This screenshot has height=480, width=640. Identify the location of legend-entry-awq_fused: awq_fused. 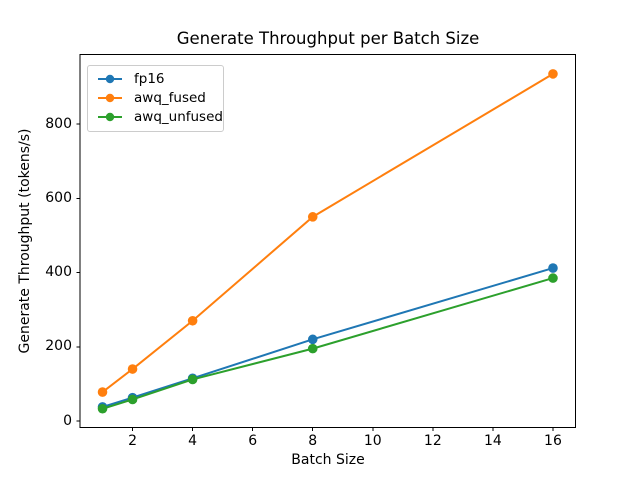
(155, 98).